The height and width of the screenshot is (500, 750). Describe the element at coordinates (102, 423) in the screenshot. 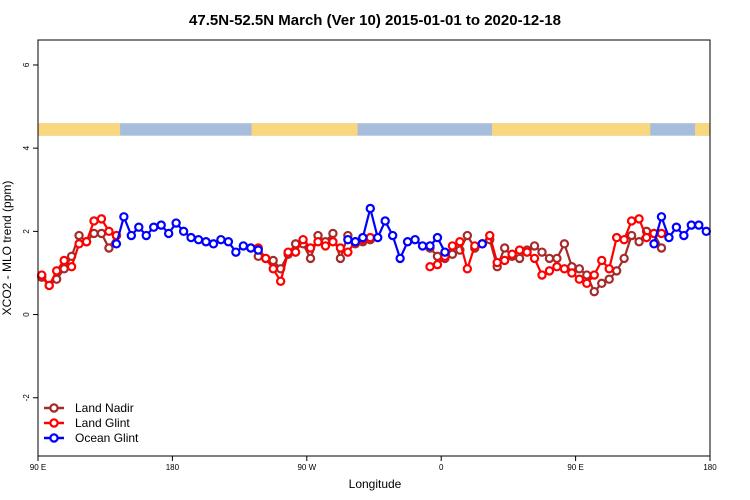

I see `legend-label: Land Glint` at that location.